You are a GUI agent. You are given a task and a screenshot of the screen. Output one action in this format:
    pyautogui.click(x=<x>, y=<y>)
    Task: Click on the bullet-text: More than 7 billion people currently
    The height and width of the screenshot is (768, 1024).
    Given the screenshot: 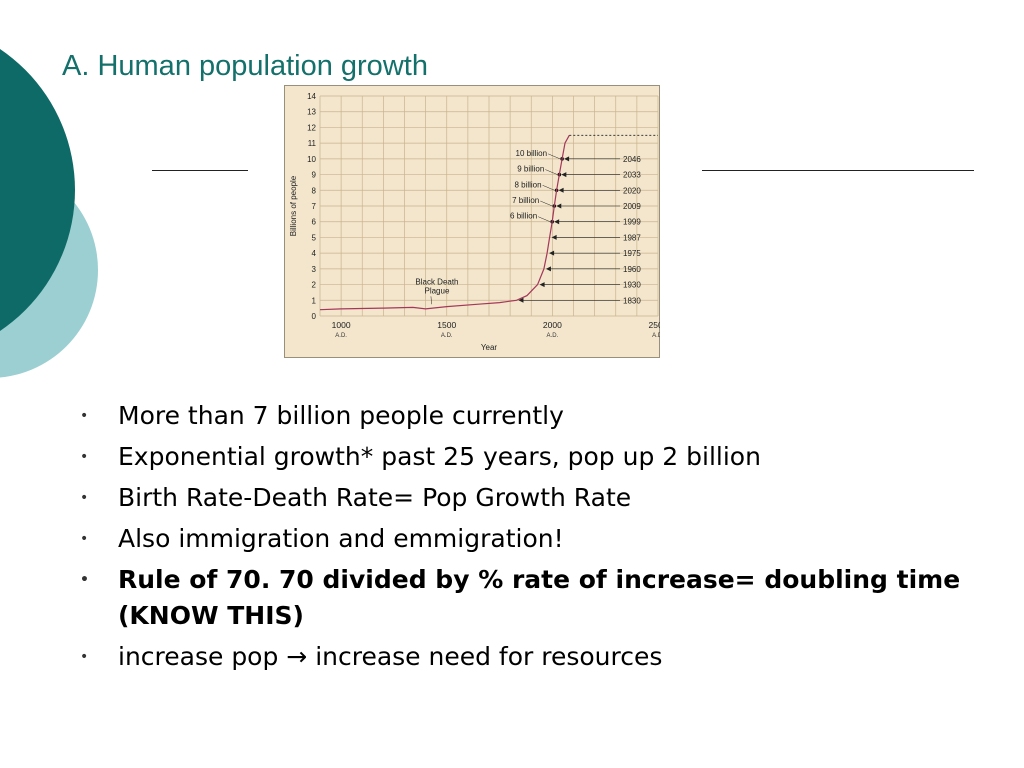 What is the action you would take?
    pyautogui.click(x=341, y=415)
    